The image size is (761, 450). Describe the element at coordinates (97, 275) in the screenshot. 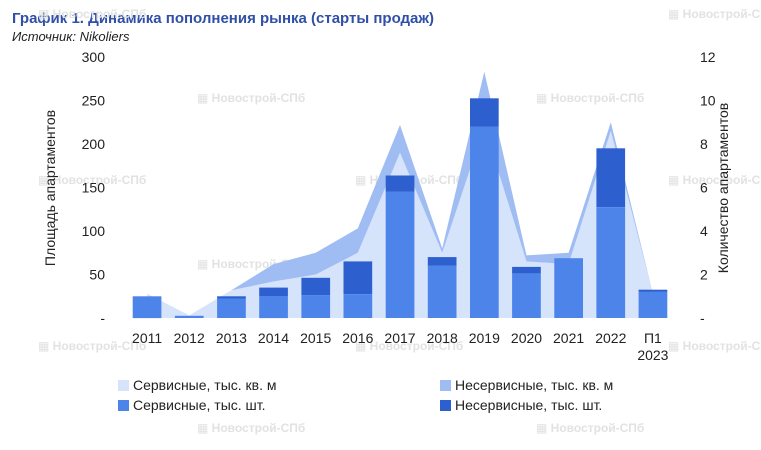

I see `y-tick-label: 50` at that location.